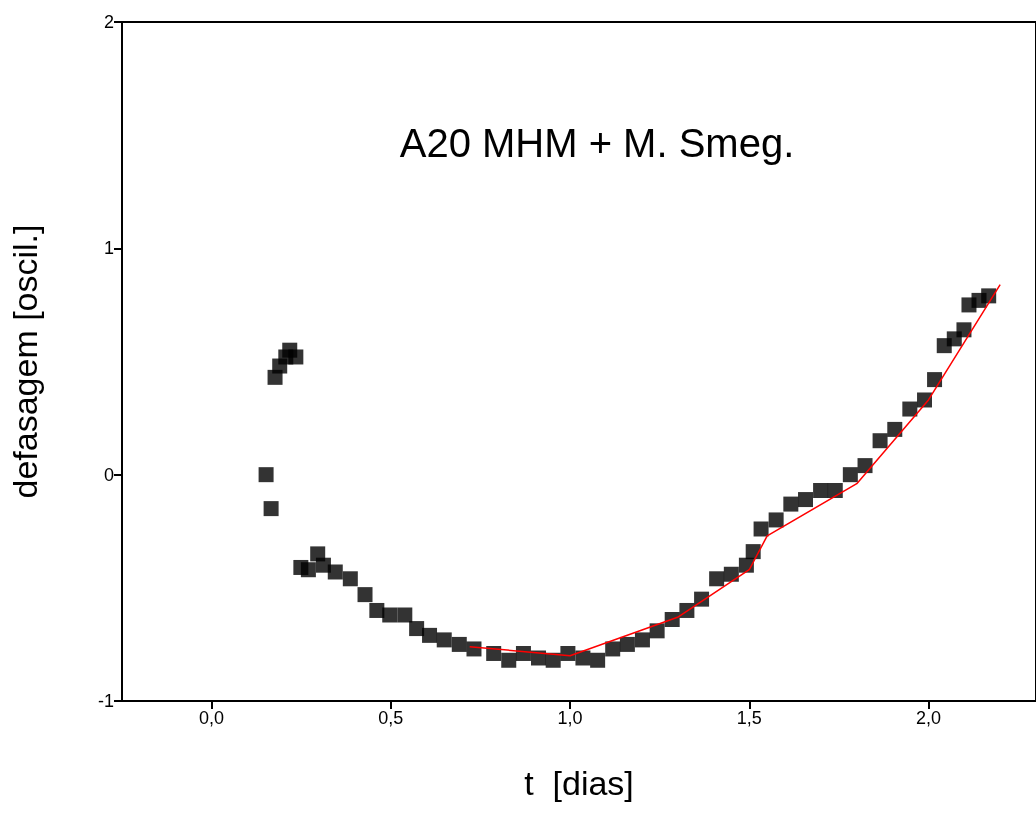  Describe the element at coordinates (570, 718) in the screenshot. I see `x-tick-label: 1,0` at that location.